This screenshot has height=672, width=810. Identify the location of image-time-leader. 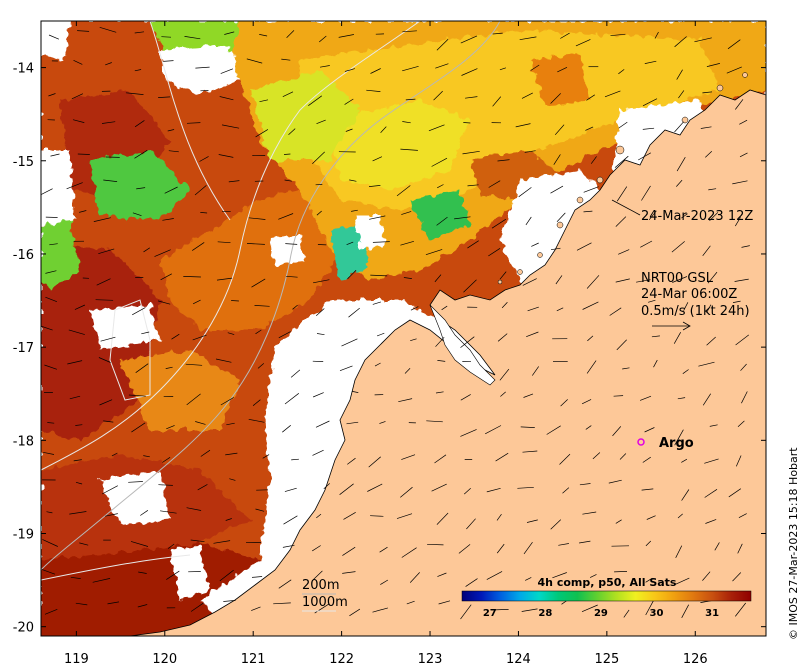
(626, 207).